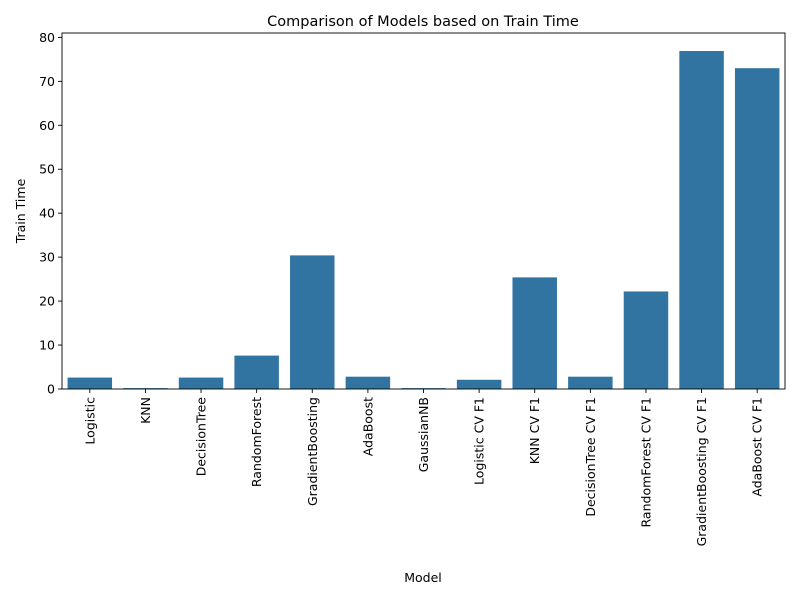  I want to click on x-tick-label: Logistic CV F1, so click(479, 441).